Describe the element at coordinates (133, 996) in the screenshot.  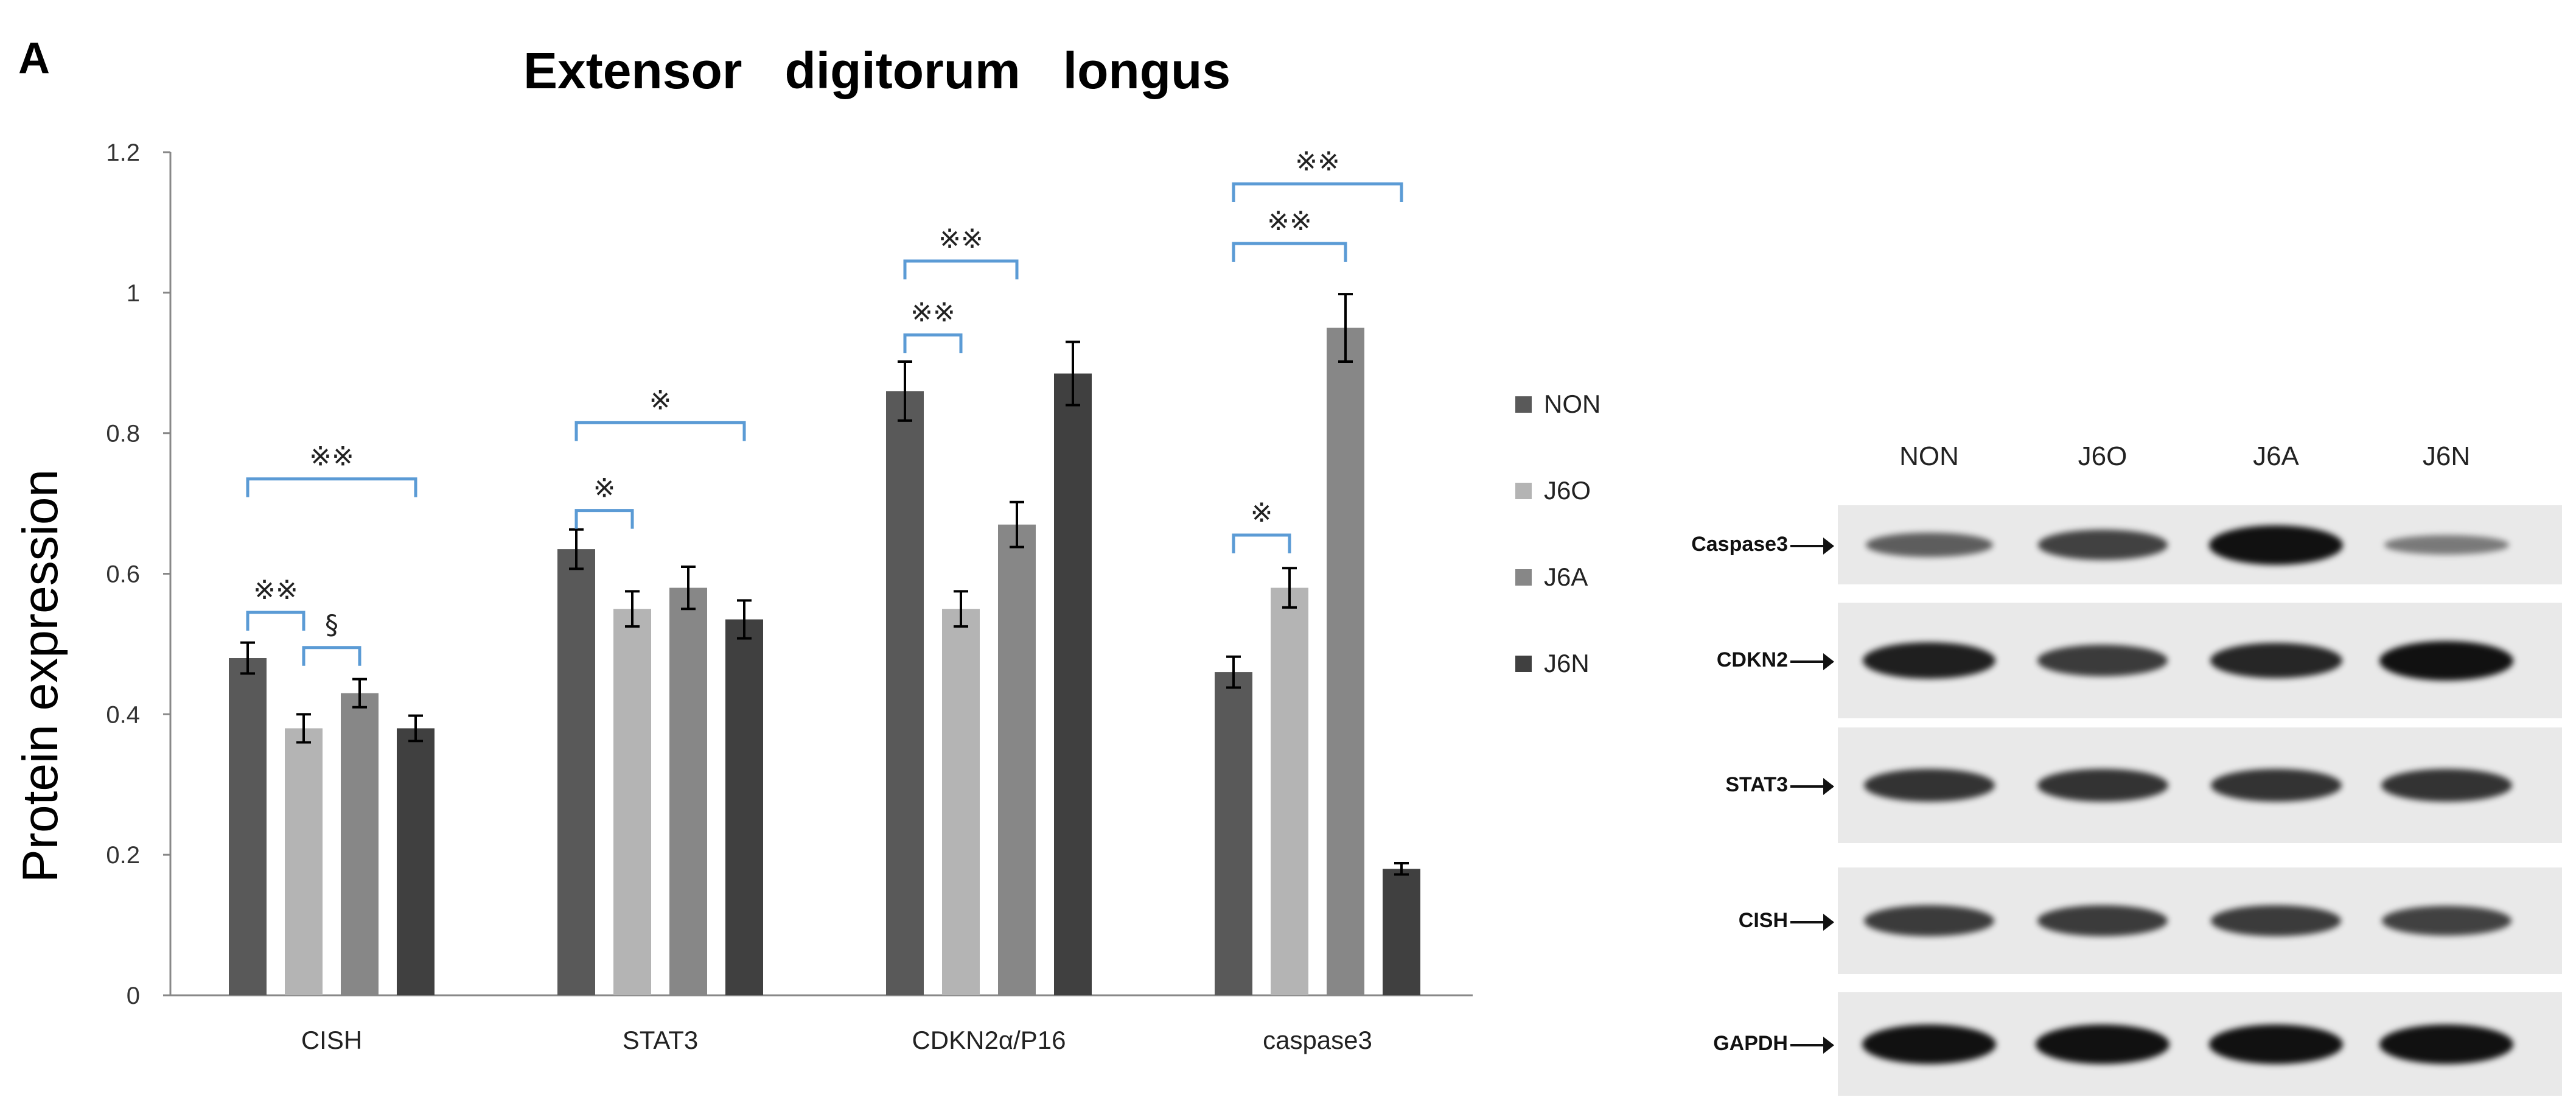
I see `y-tick-label: 0` at that location.